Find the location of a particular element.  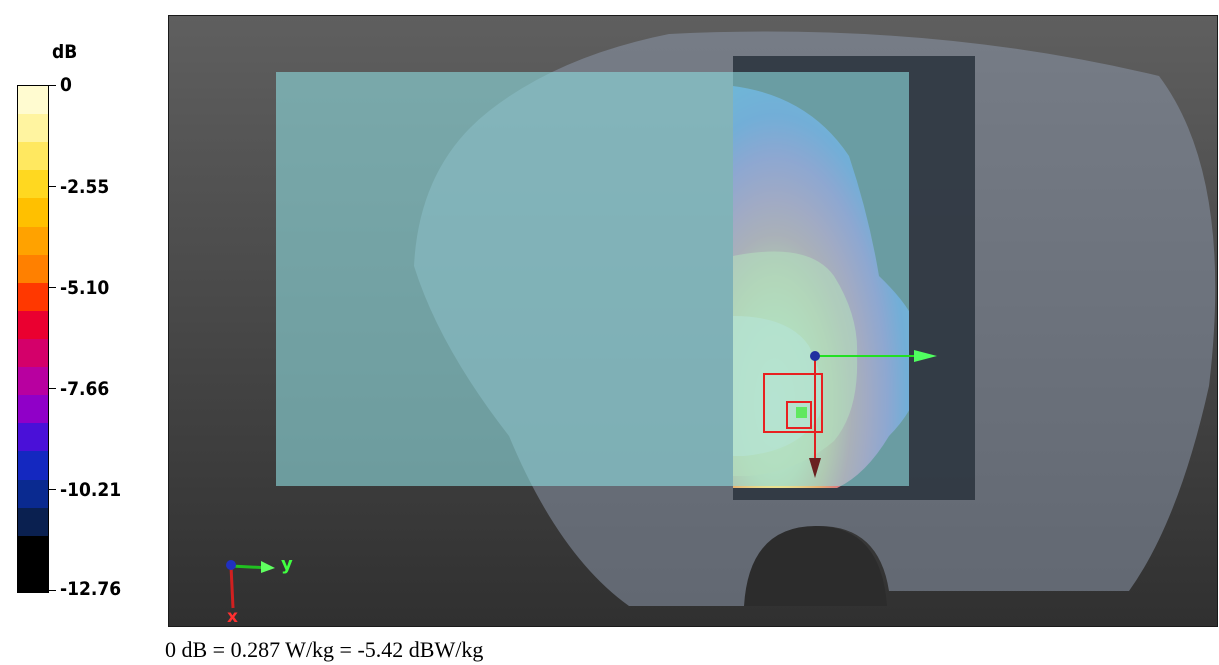

triad-x-label: x is located at coordinates (232, 617).